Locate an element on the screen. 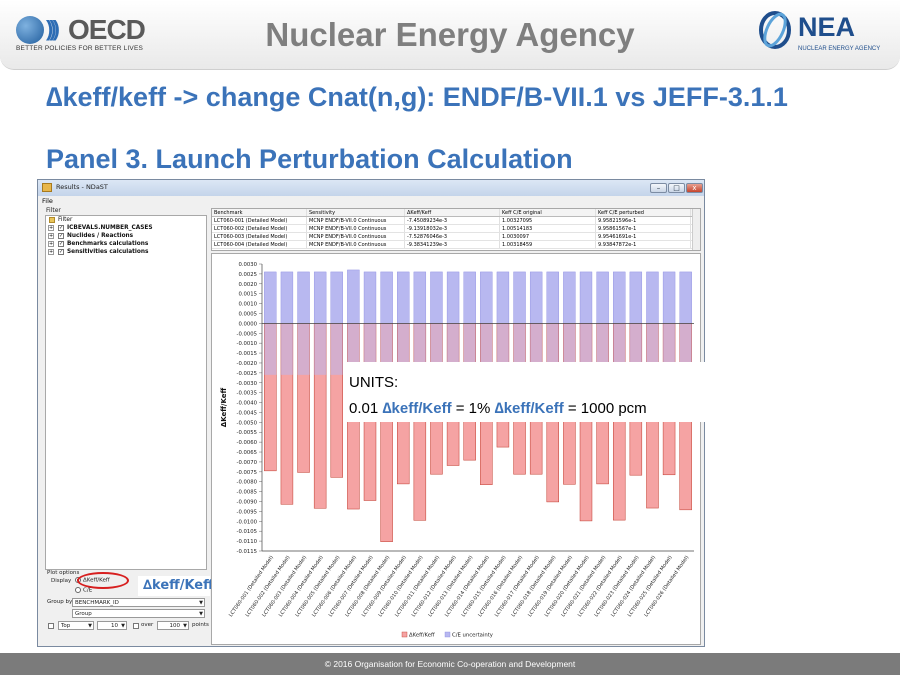  y-tick-label: -0.0110 is located at coordinates (247, 542).